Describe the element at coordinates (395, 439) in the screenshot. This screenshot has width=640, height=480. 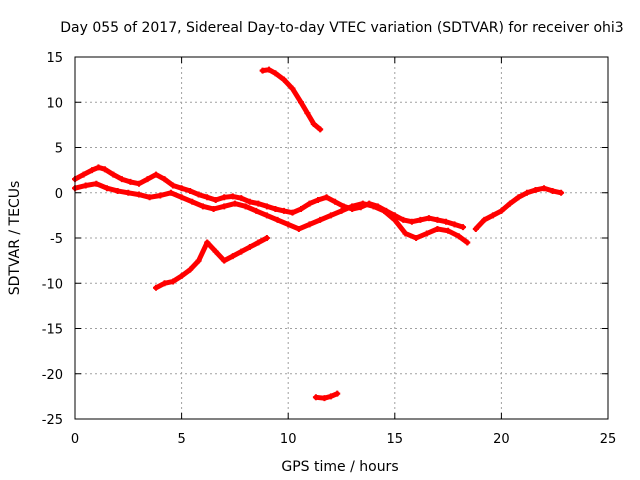
I see `x-tick-label: 15` at that location.